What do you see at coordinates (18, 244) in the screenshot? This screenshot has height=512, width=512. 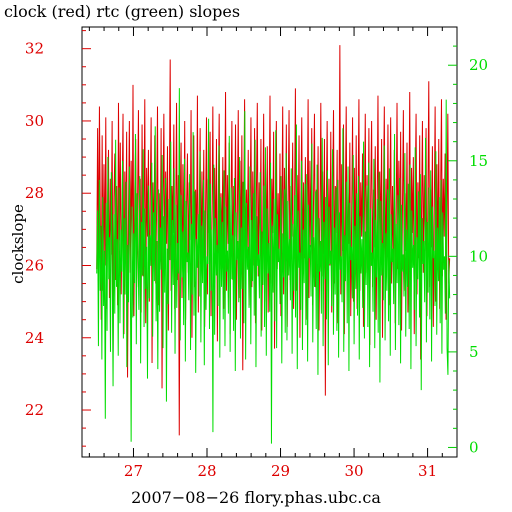 I see `y-axis-label: clockslope` at bounding box center [18, 244].